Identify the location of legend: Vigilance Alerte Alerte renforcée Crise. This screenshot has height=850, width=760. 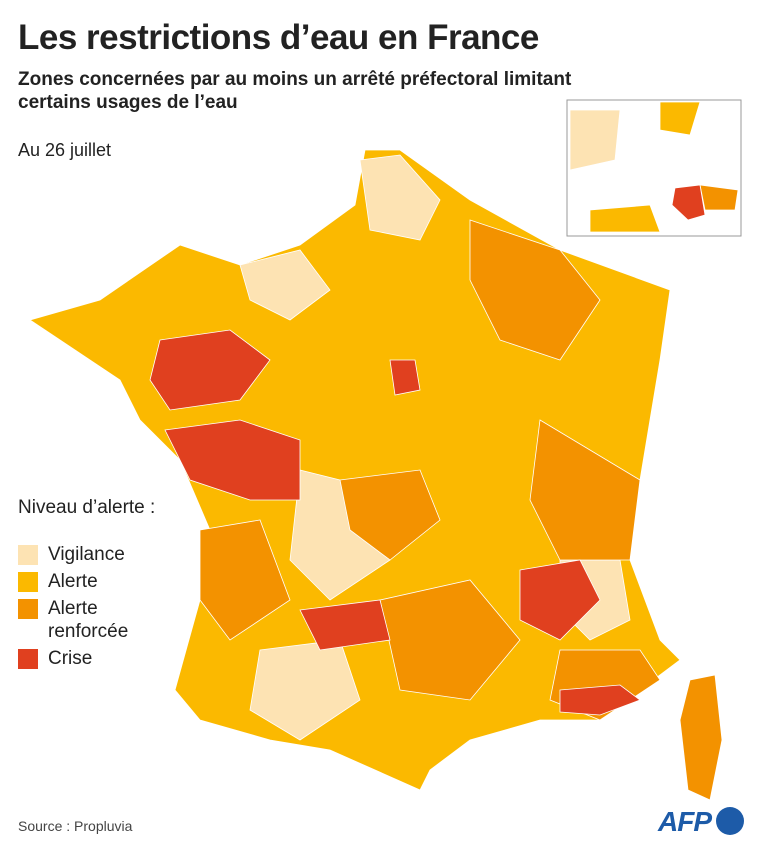
(93, 608).